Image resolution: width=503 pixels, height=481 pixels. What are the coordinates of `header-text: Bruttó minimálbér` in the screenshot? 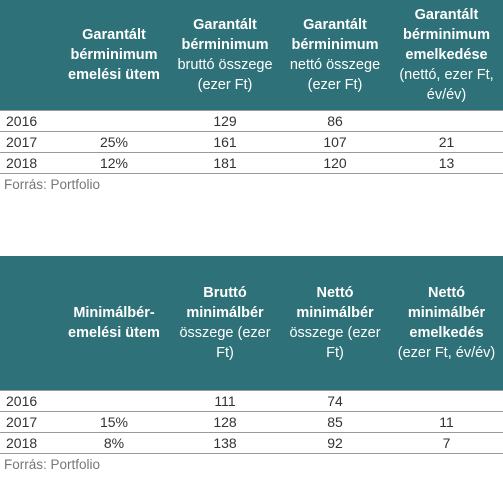 It's located at (225, 303).